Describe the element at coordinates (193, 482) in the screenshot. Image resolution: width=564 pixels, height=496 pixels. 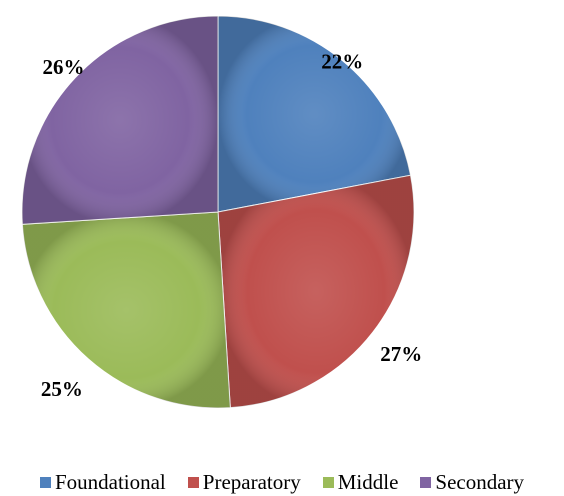
I see `legend-swatch-preparatory` at that location.